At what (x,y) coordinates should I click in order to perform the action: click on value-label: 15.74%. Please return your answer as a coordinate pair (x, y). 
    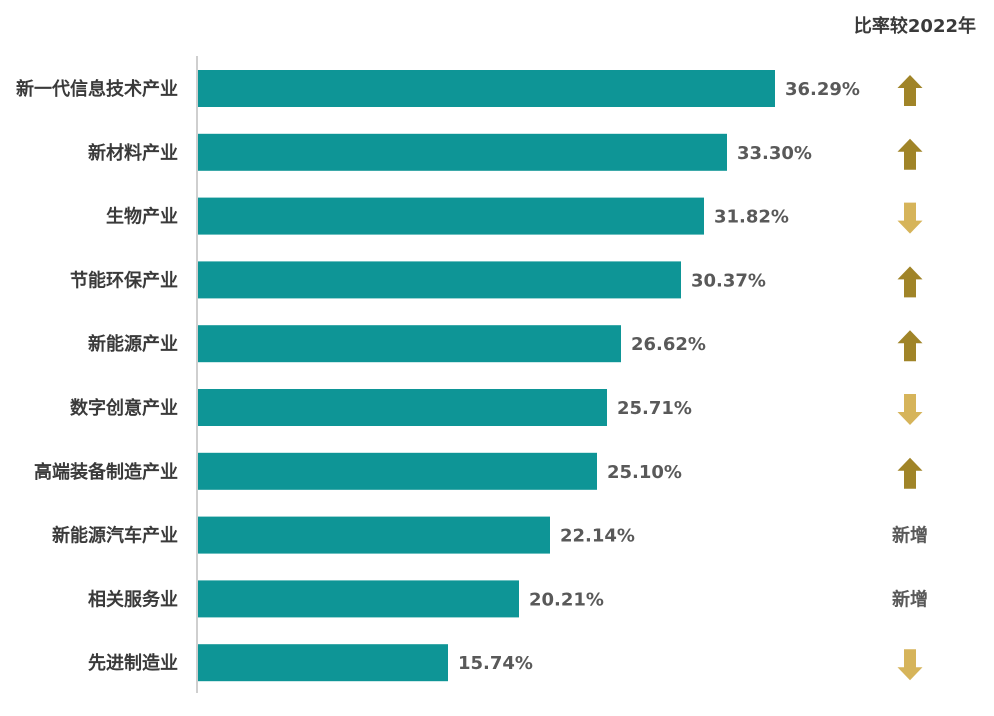
    Looking at the image, I should click on (495, 663).